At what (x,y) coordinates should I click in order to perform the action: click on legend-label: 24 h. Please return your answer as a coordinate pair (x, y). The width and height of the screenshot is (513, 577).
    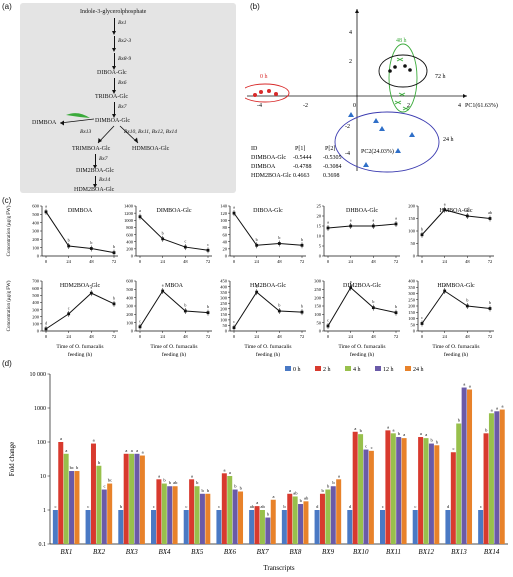
    Looking at the image, I should click on (418, 370).